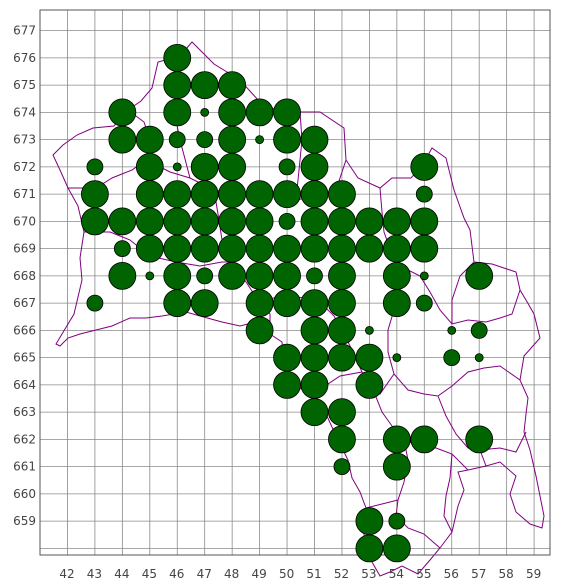 This screenshot has height=583, width=563. What do you see at coordinates (121, 574) in the screenshot?
I see `x-tick-label: 44` at bounding box center [121, 574].